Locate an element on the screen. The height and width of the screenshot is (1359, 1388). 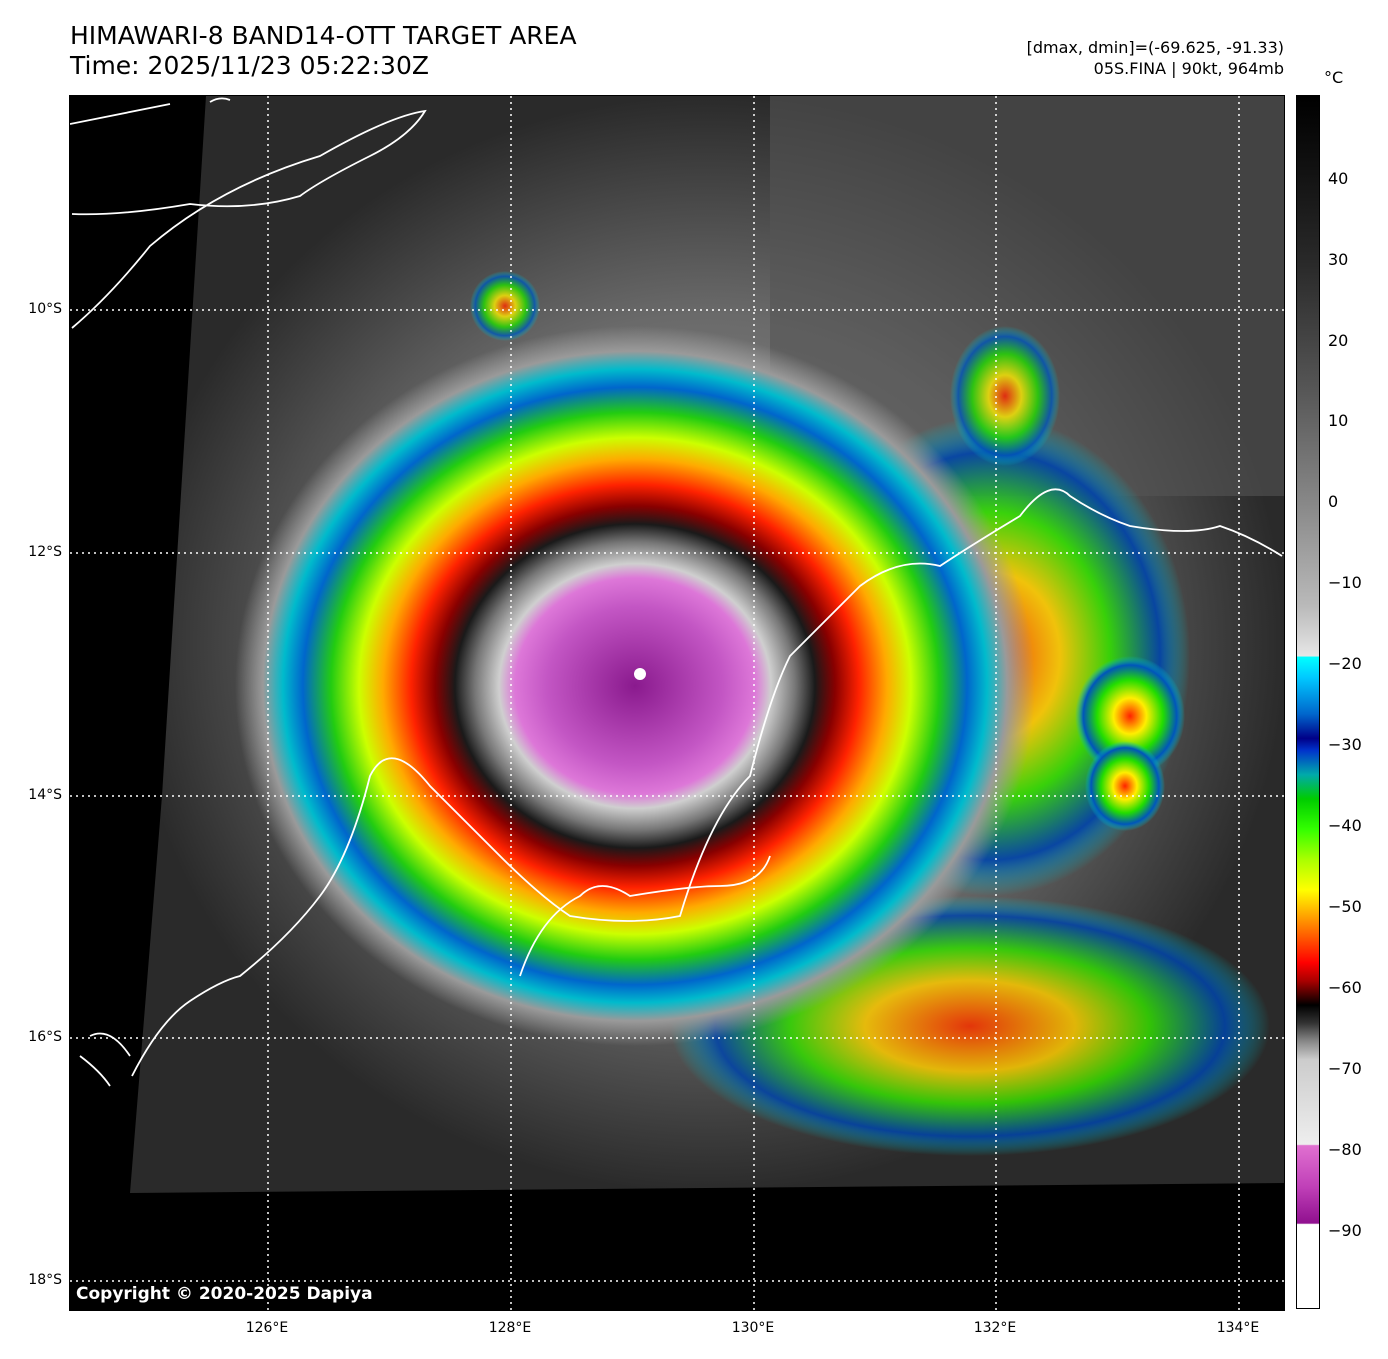
colorbar-tick: −20 is located at coordinates (1345, 663).